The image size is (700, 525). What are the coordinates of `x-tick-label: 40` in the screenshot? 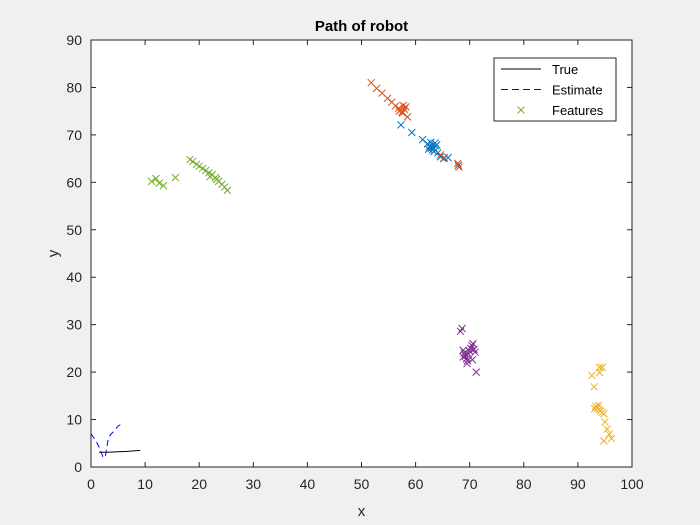 It's located at (308, 484).